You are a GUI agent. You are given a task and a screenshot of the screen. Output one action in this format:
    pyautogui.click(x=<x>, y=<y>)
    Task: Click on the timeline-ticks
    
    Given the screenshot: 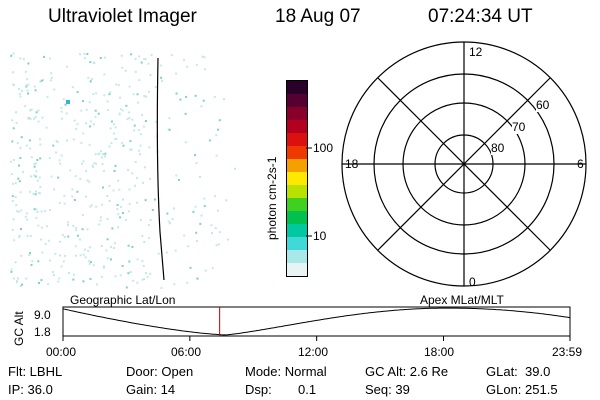 What is the action you would take?
    pyautogui.click(x=316, y=338)
    